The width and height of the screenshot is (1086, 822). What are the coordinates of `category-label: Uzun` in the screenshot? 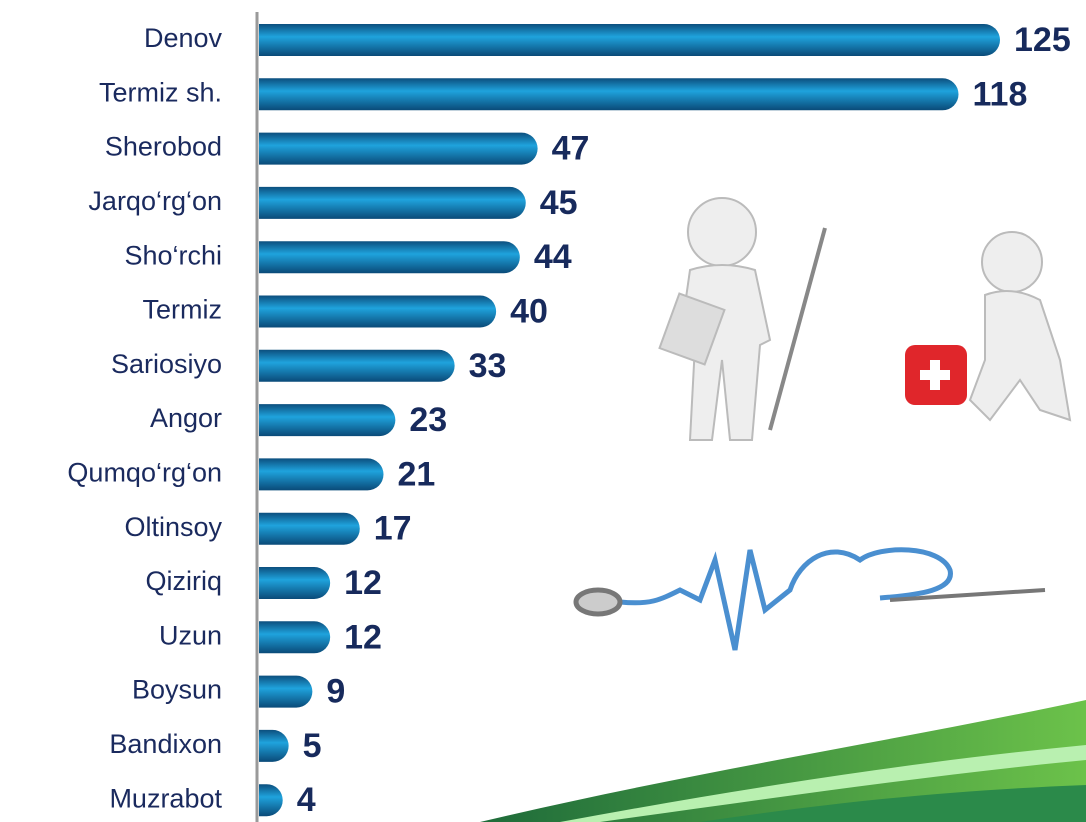 It's located at (190, 635).